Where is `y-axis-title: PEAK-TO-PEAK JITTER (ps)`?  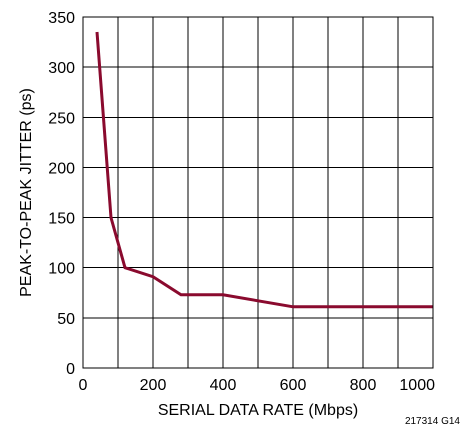
y-axis-title: PEAK-TO-PEAK JITTER (ps) is located at coordinates (26, 192).